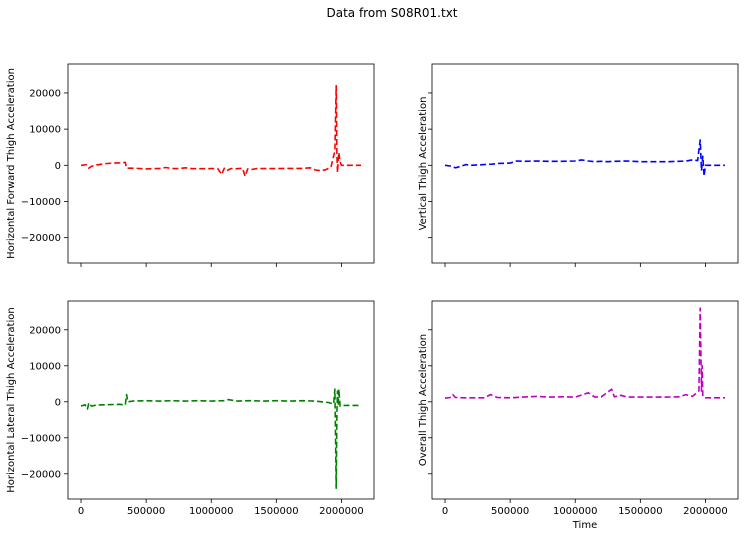 The width and height of the screenshot is (745, 537). What do you see at coordinates (423, 164) in the screenshot?
I see `y-axis-label: Vertical Thigh Acceleration` at bounding box center [423, 164].